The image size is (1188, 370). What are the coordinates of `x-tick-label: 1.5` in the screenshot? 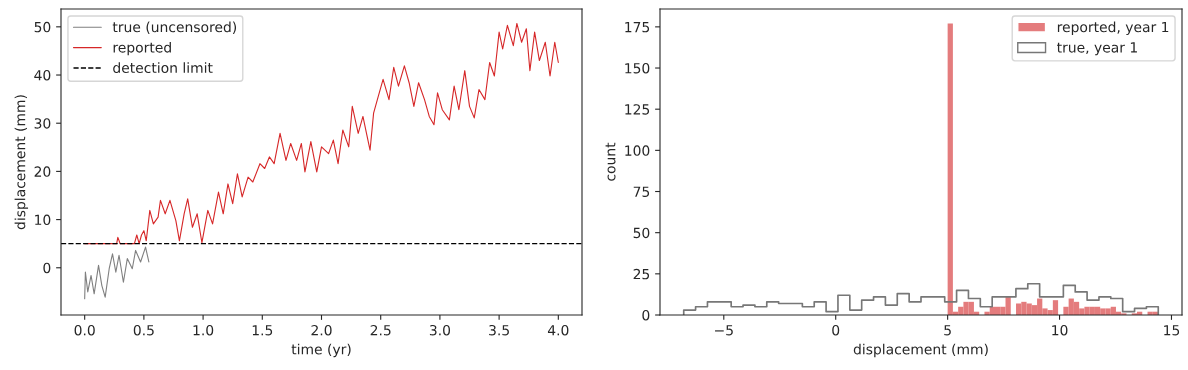 It's located at (262, 330).